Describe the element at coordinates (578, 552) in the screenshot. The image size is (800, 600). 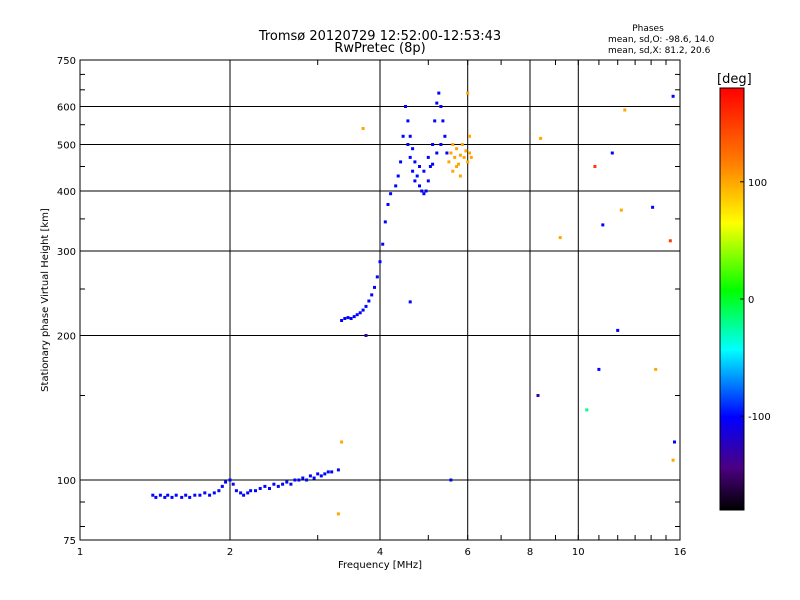
I see `x-tick-label: 10` at that location.